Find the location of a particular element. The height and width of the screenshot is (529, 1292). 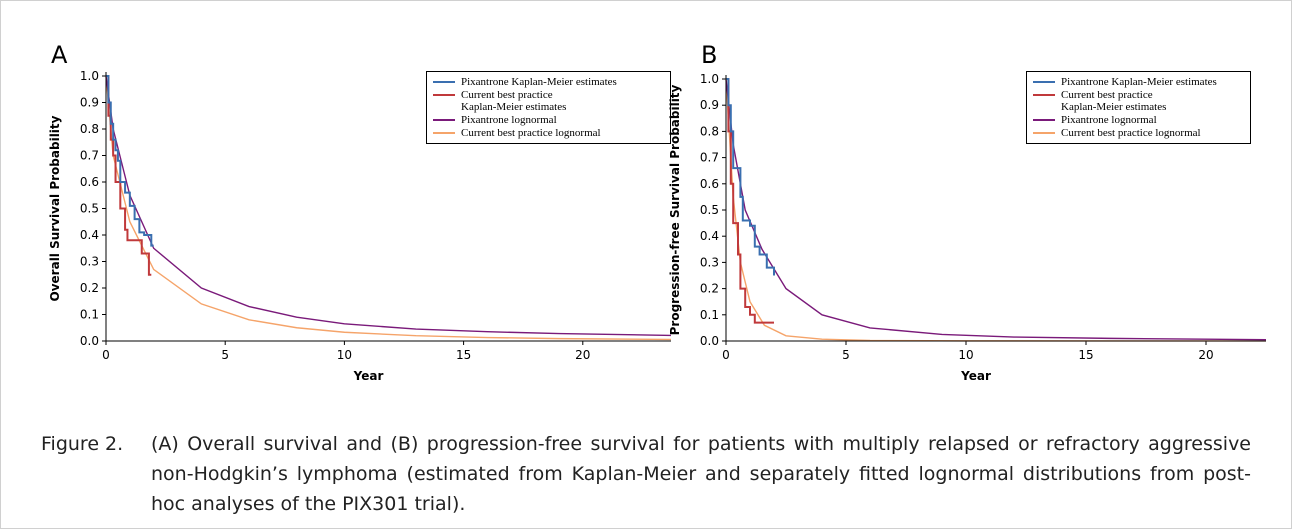

panel-label: B is located at coordinates (709, 55).